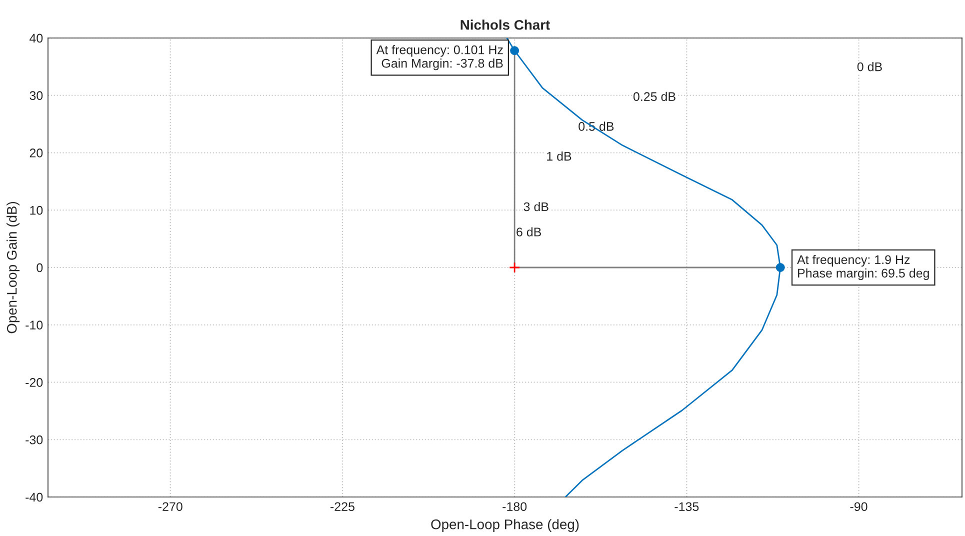  I want to click on y-tick-label: 40, so click(36, 38).